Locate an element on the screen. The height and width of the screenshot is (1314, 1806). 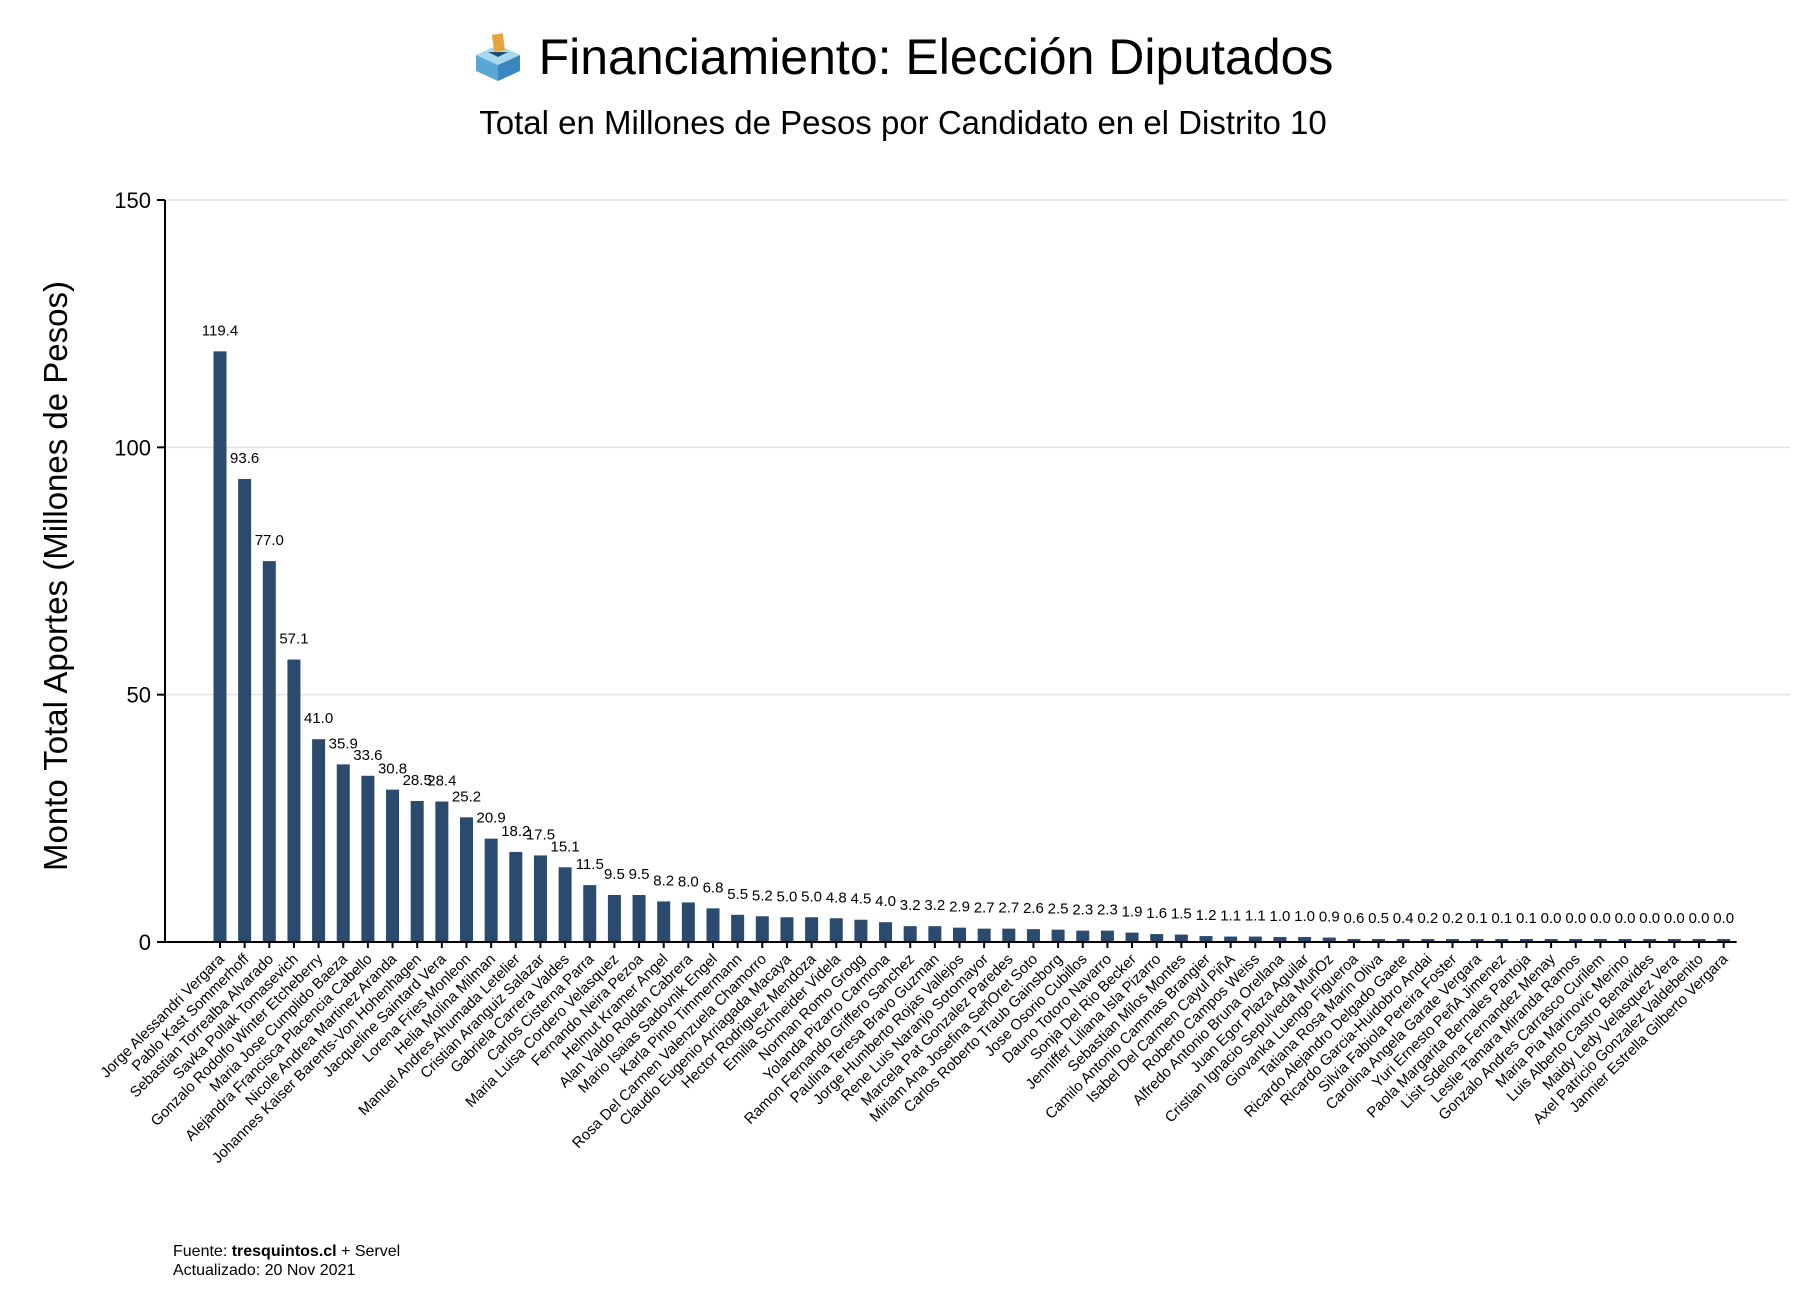
data-label: 1.2 is located at coordinates (1206, 915).